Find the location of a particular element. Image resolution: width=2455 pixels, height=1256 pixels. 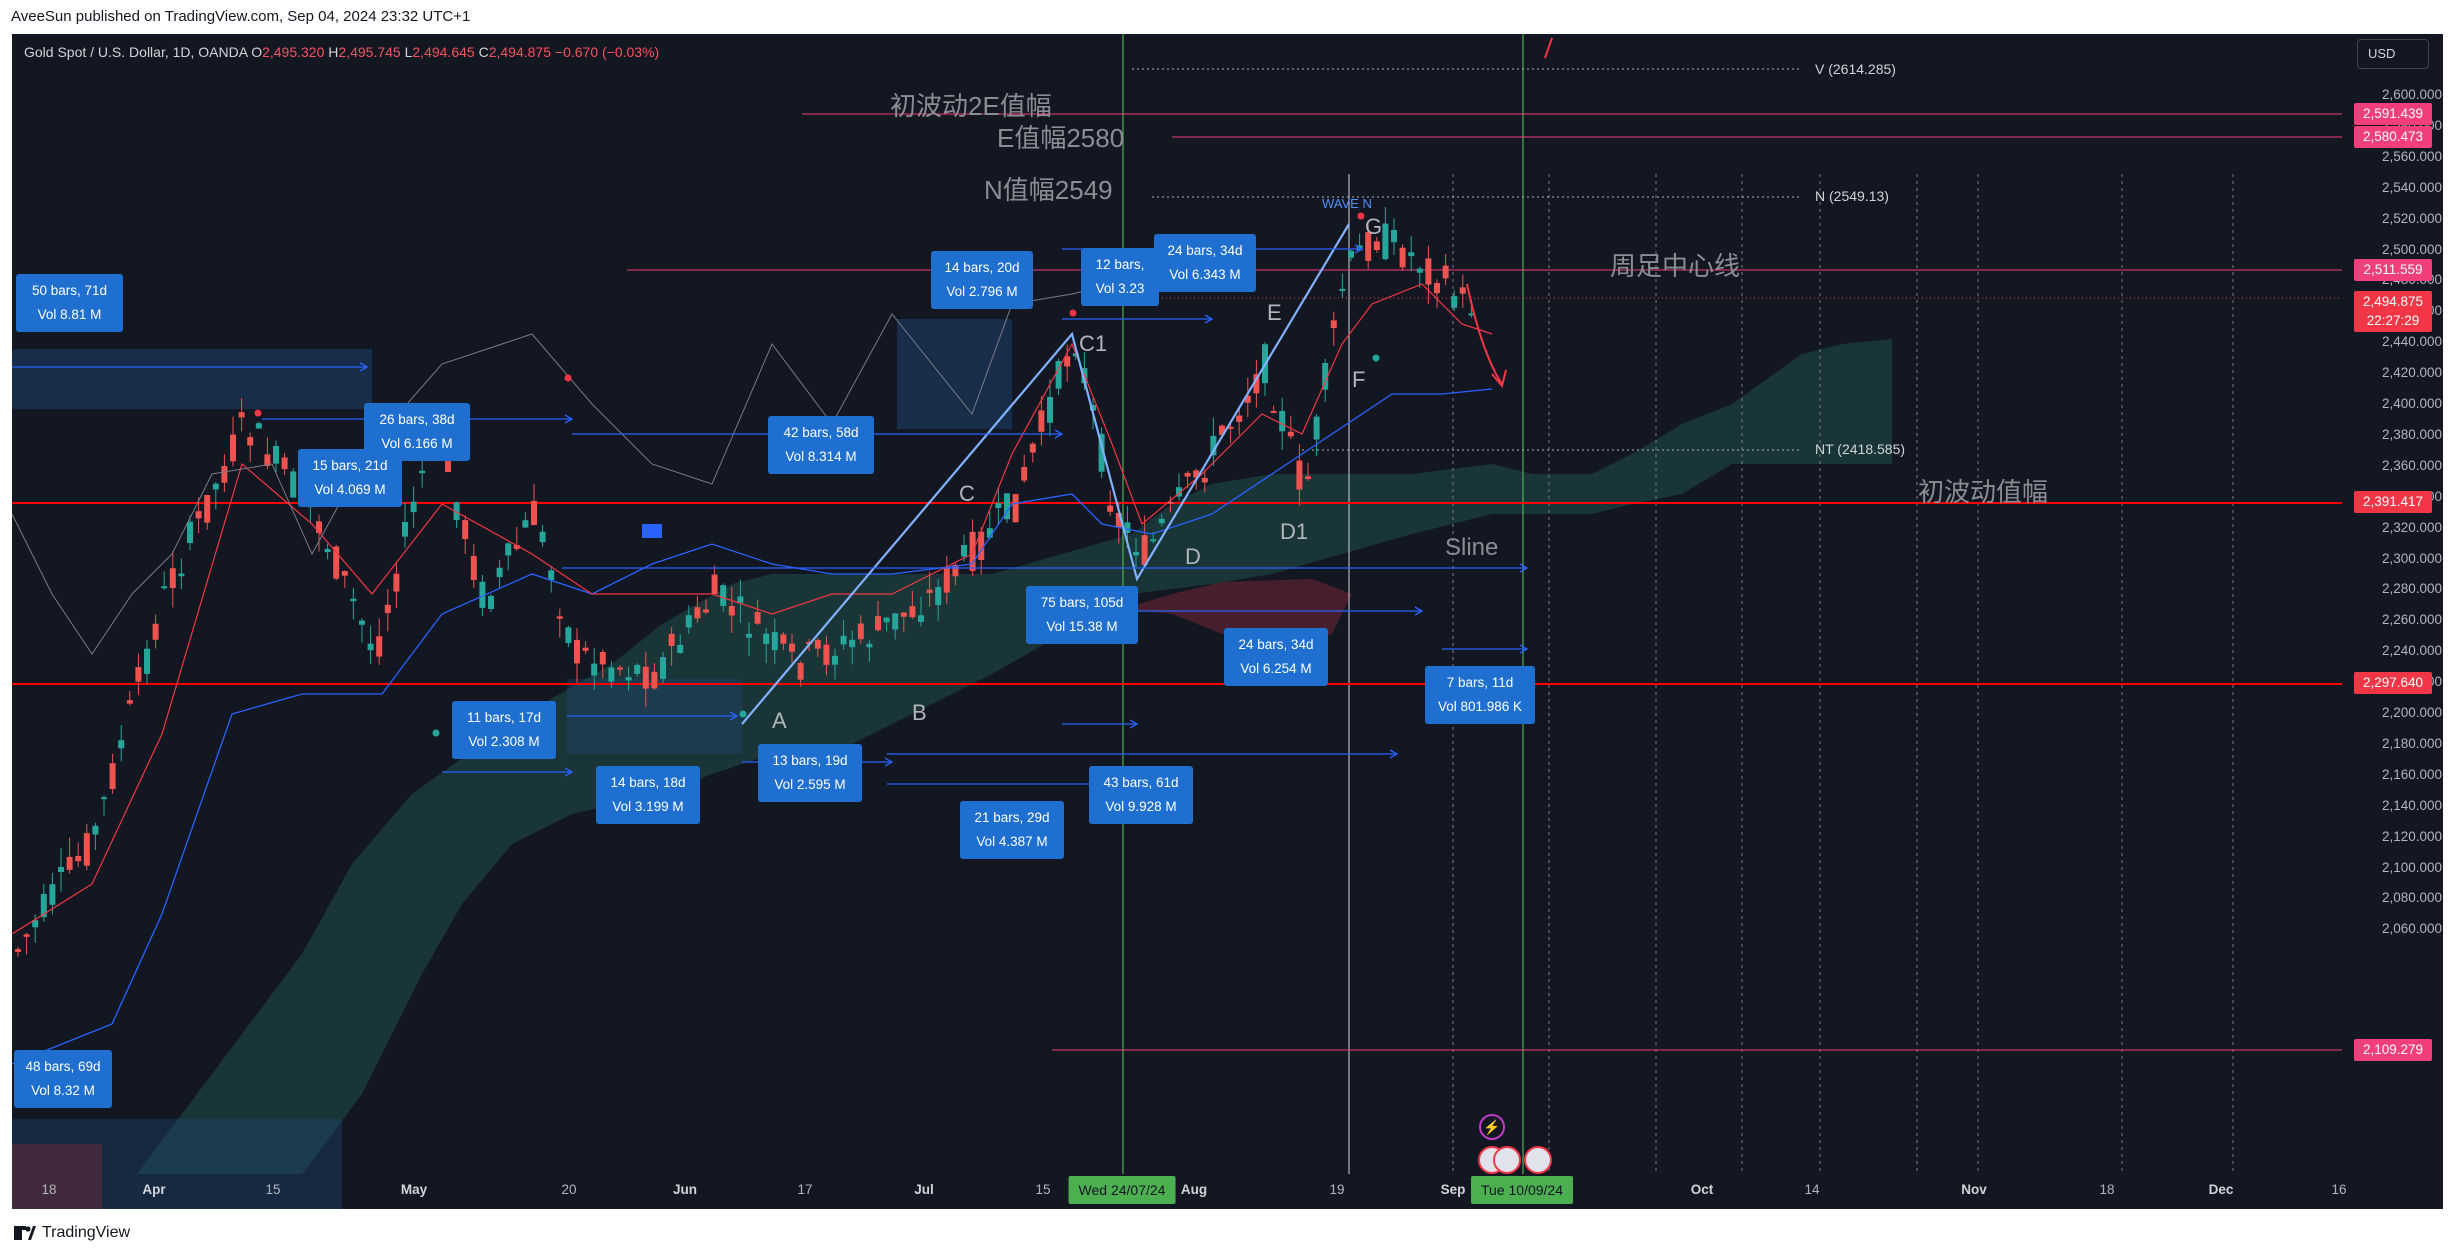

range-box: 75 bars, 105d Vol 15.38 M is located at coordinates (1082, 615).